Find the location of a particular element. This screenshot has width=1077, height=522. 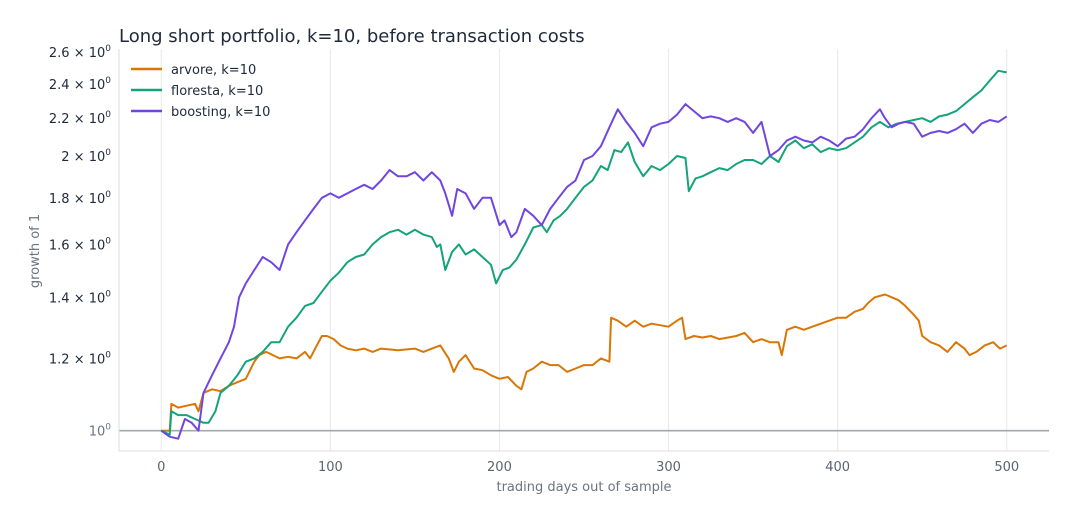

x-axis-label: trading days out of sample is located at coordinates (583, 487).